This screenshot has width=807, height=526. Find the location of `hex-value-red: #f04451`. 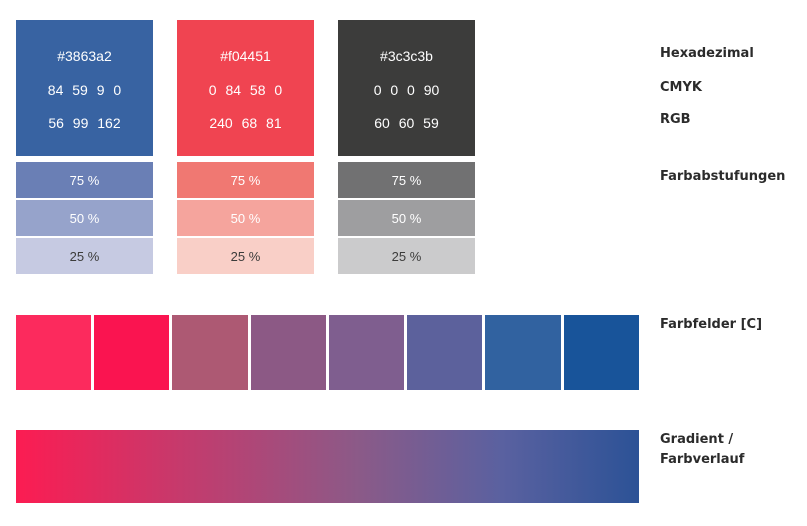

hex-value-red: #f04451 is located at coordinates (245, 56).